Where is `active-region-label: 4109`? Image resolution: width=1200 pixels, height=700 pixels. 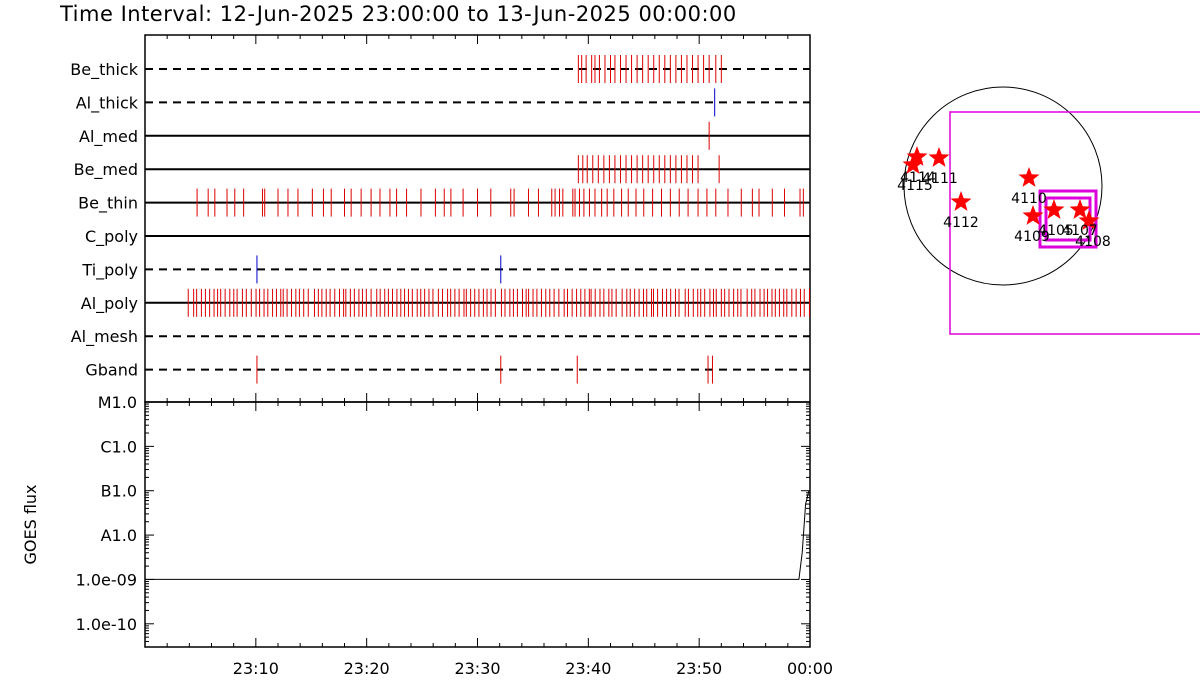 active-region-label: 4109 is located at coordinates (1032, 237).